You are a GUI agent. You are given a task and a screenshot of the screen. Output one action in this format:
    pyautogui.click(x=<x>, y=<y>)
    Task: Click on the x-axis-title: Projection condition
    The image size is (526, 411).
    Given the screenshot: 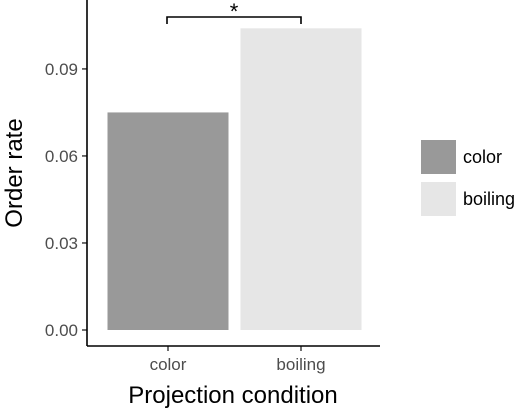 What is the action you would take?
    pyautogui.click(x=232, y=395)
    